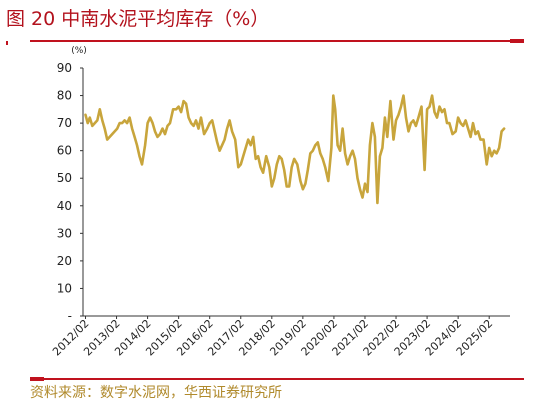 Image resolution: width=534 pixels, height=405 pixels. Describe the element at coordinates (64, 288) in the screenshot. I see `y-tick-label: 10` at that location.